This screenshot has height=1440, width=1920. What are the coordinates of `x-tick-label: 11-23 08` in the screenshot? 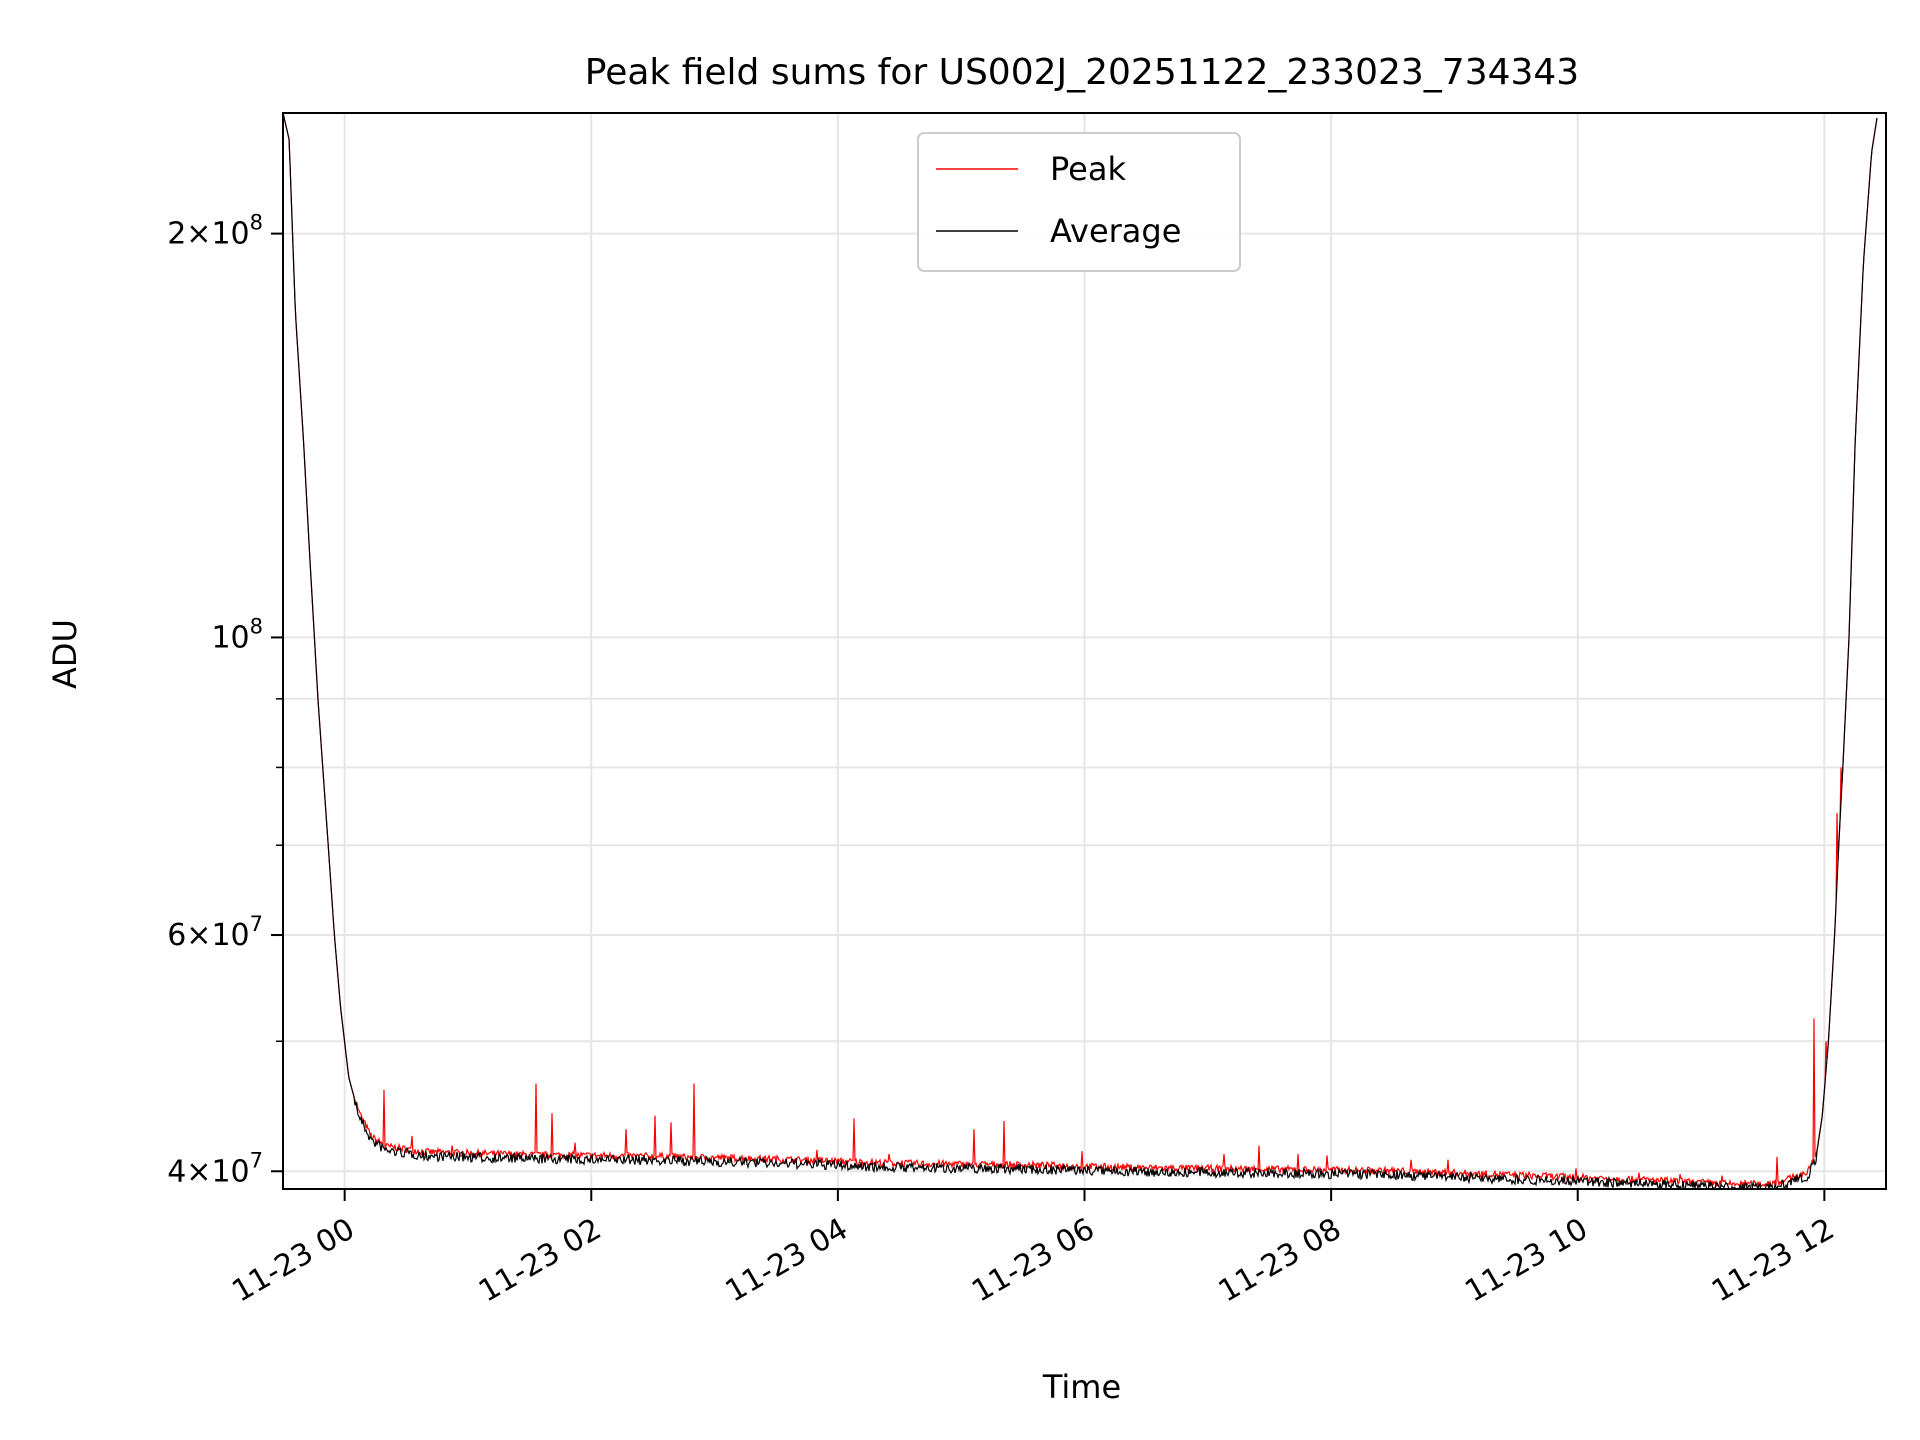 It's located at (1280, 1261).